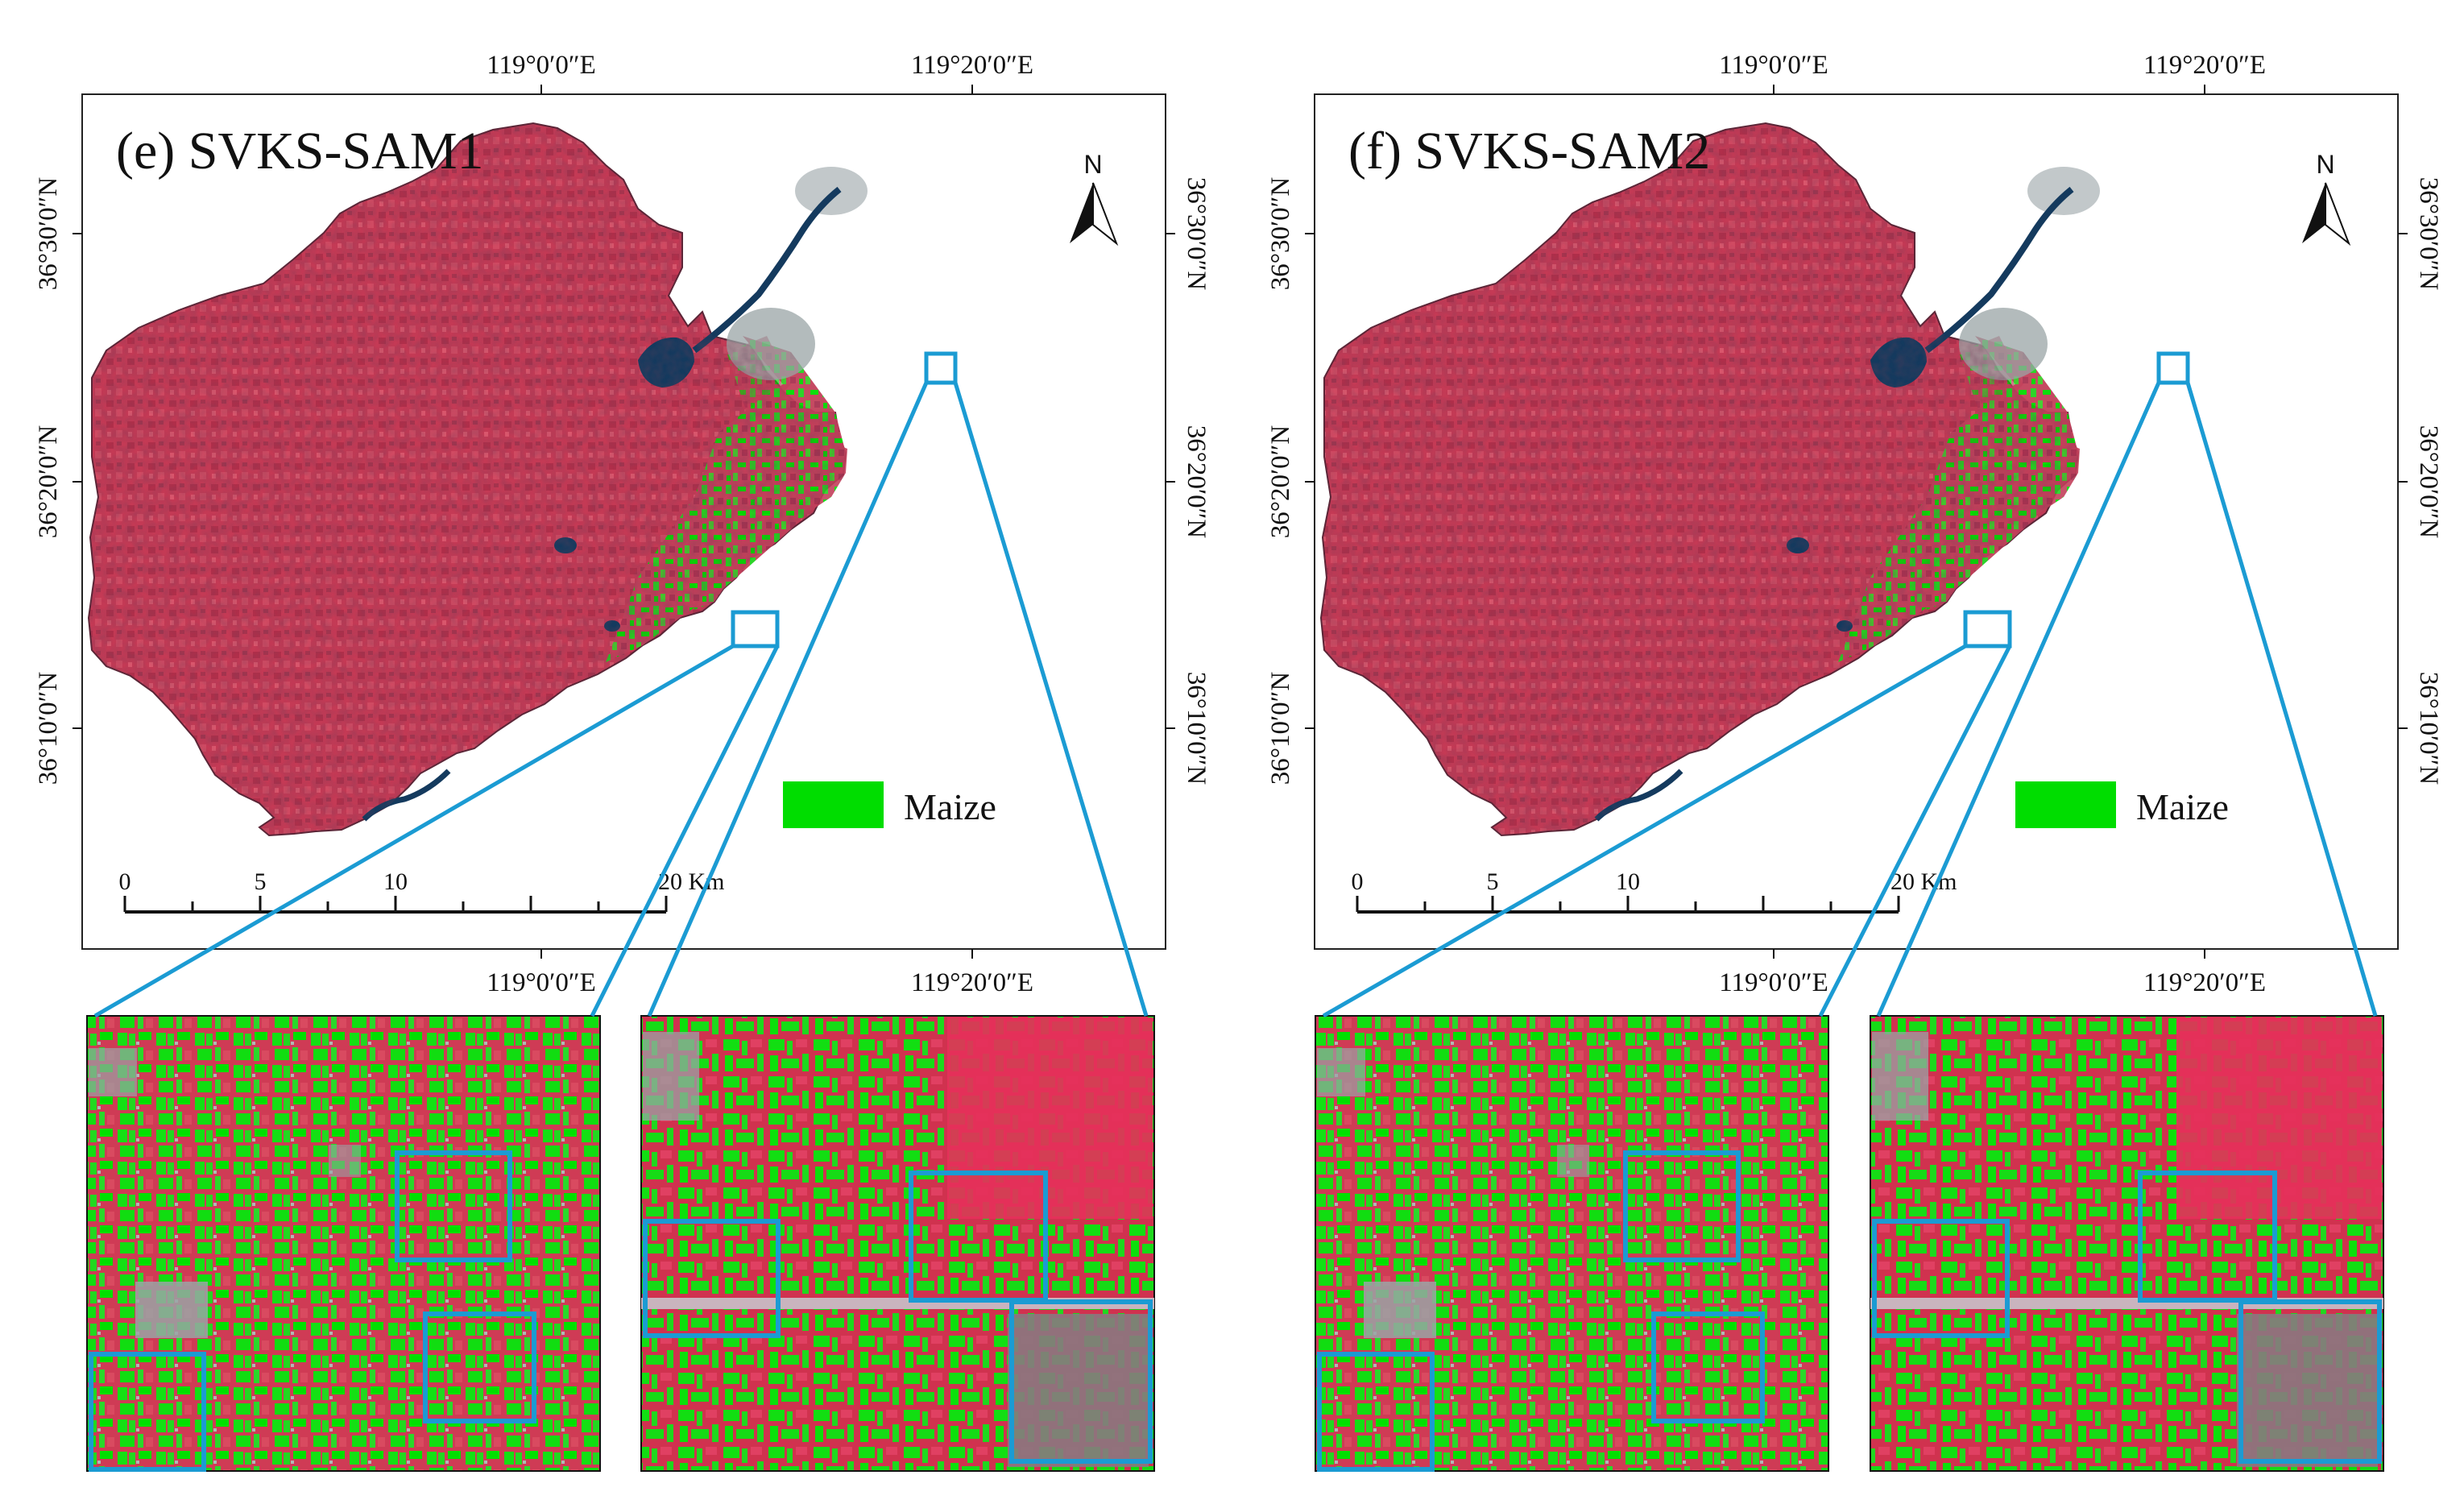  Describe the element at coordinates (1529, 151) in the screenshot. I see `panel-title: (f) SVKS-SAM2` at that location.